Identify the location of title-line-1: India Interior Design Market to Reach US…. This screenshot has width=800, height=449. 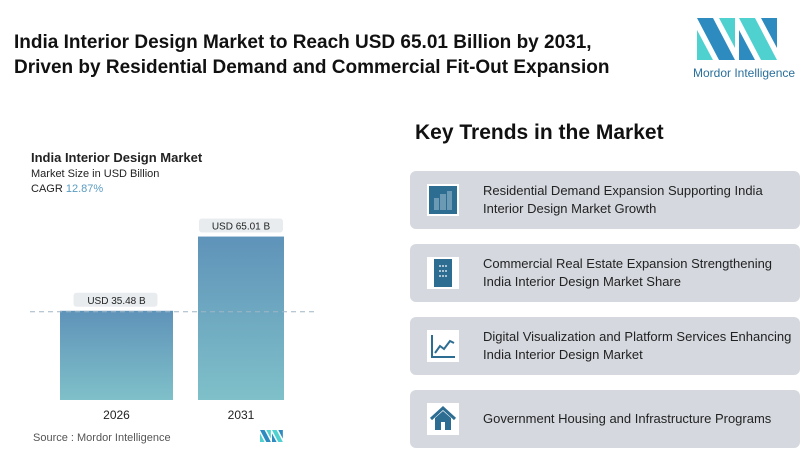
(303, 42).